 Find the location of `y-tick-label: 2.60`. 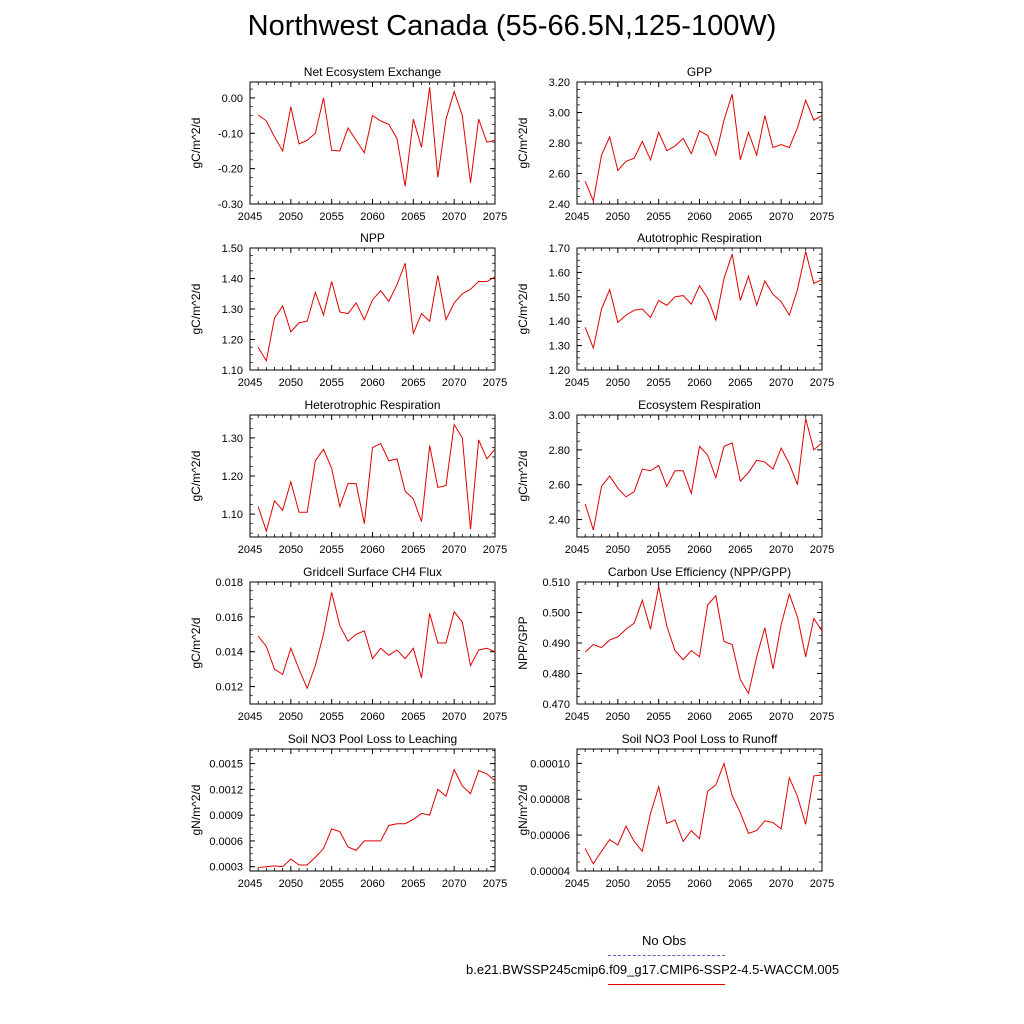

y-tick-label: 2.60 is located at coordinates (559, 486).